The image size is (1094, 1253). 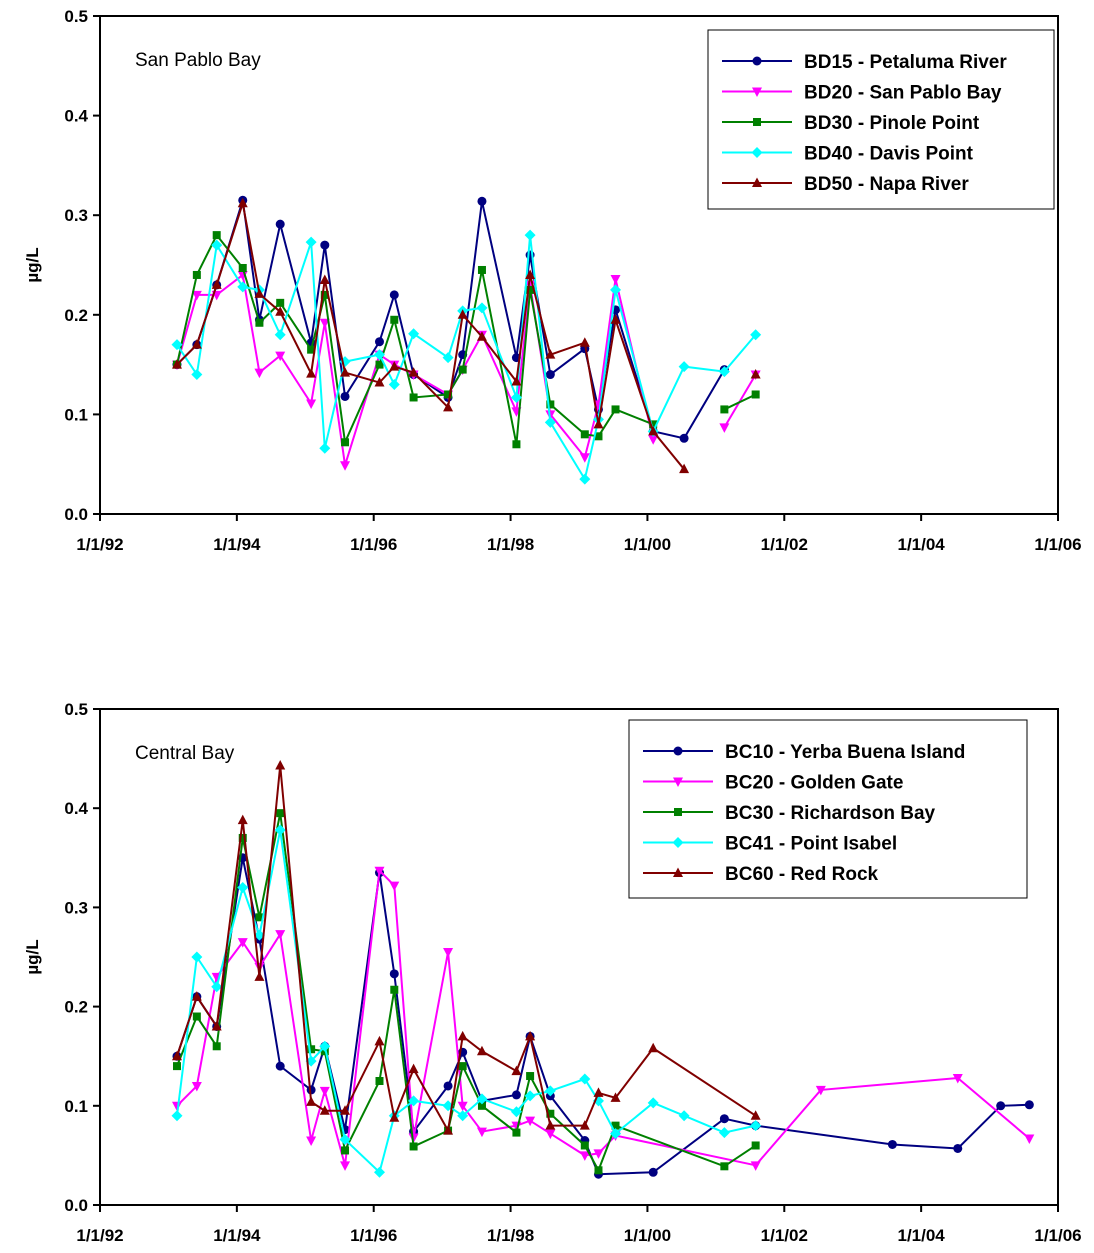 What do you see at coordinates (185, 753) in the screenshot?
I see `region-label: Central Bay` at bounding box center [185, 753].